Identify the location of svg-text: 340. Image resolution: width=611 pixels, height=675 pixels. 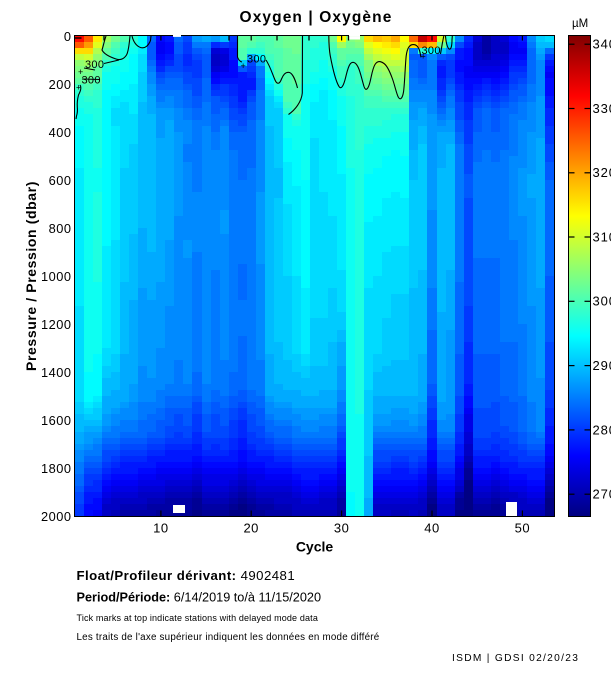
(602, 44).